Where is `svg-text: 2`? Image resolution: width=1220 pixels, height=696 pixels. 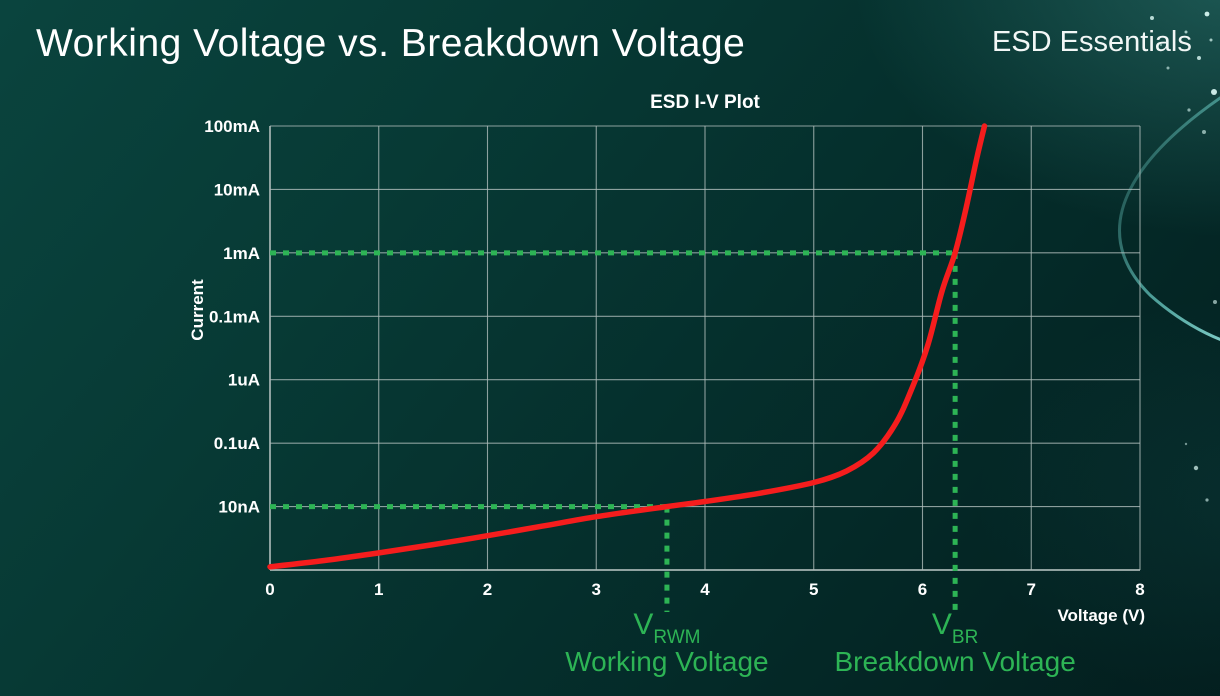 svg-text: 2 is located at coordinates (487, 589).